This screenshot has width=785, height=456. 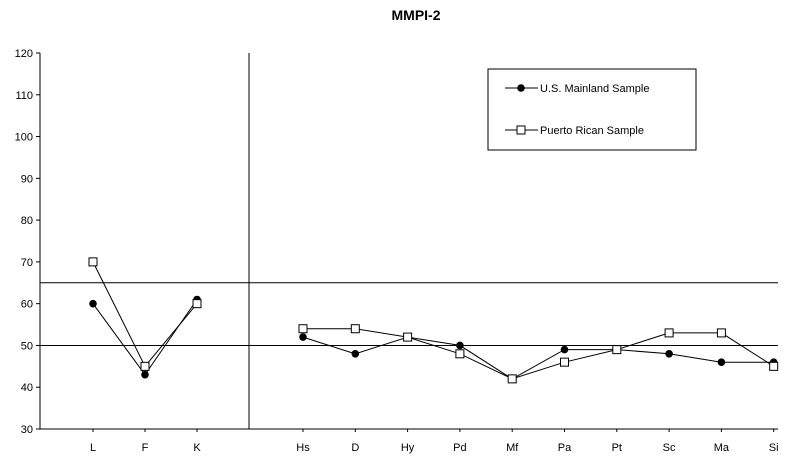 I want to click on y-tick-labels: 30 40 50 60 70 80 90 100 110 120, so click(x=24, y=242).